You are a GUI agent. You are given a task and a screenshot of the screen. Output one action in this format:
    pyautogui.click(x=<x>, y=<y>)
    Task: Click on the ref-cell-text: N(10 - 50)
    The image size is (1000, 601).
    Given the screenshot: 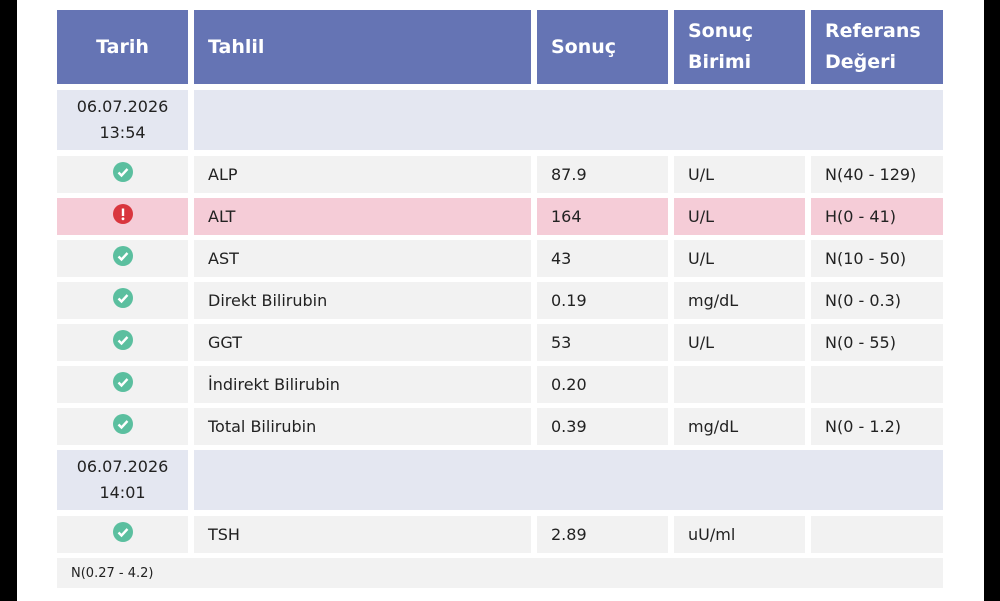 What is the action you would take?
    pyautogui.click(x=866, y=258)
    